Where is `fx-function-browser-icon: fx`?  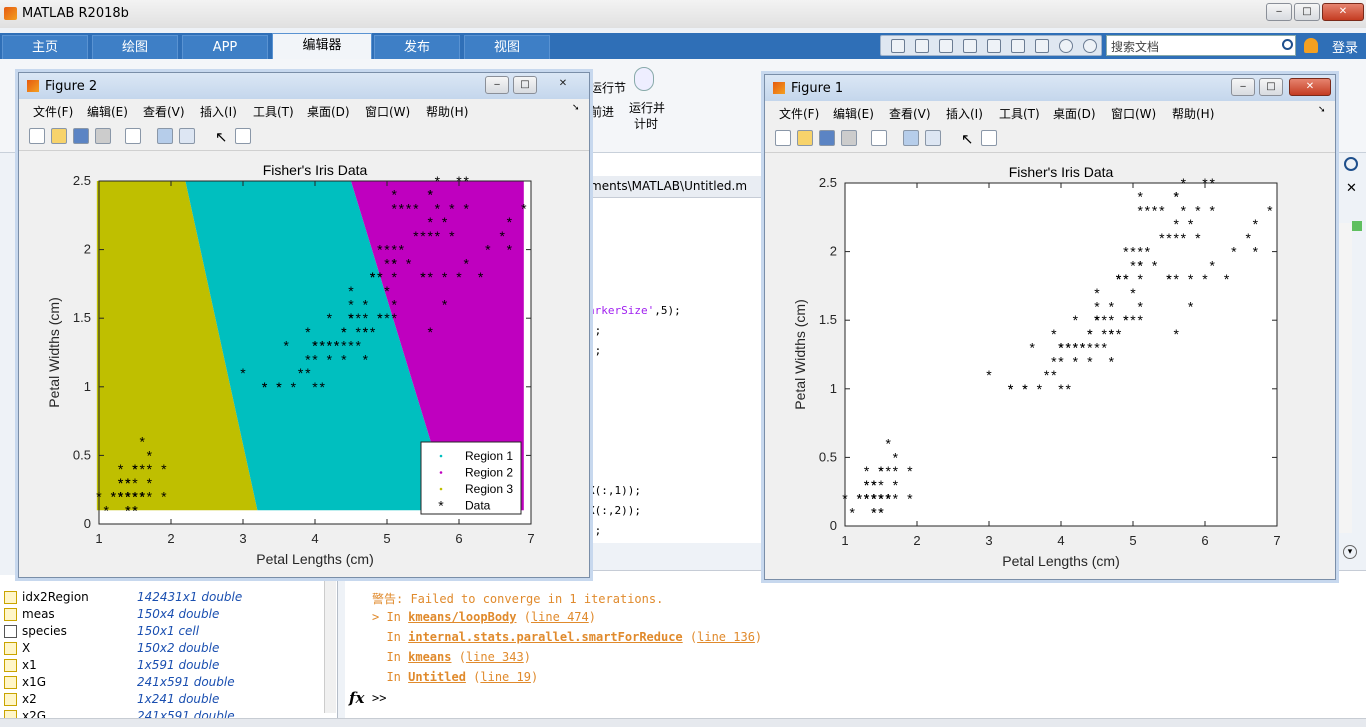
fx-function-browser-icon: fx is located at coordinates (357, 698).